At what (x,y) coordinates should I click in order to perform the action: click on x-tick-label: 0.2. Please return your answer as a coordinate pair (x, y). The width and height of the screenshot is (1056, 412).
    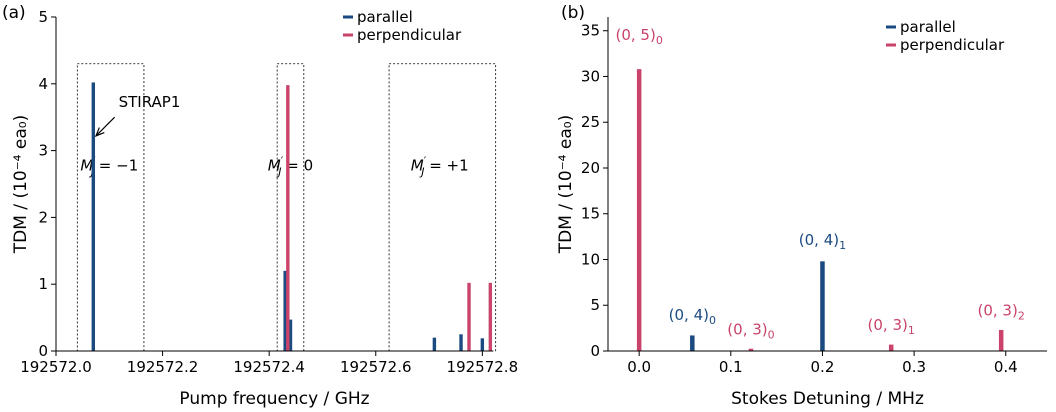
    Looking at the image, I should click on (823, 367).